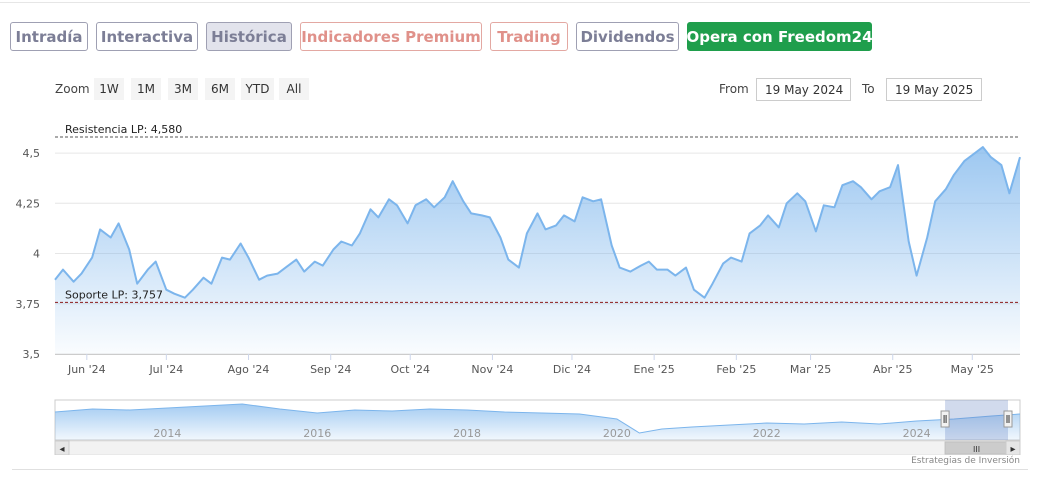 The width and height of the screenshot is (1038, 479). I want to click on y-tick-label: 3,75, so click(28, 304).